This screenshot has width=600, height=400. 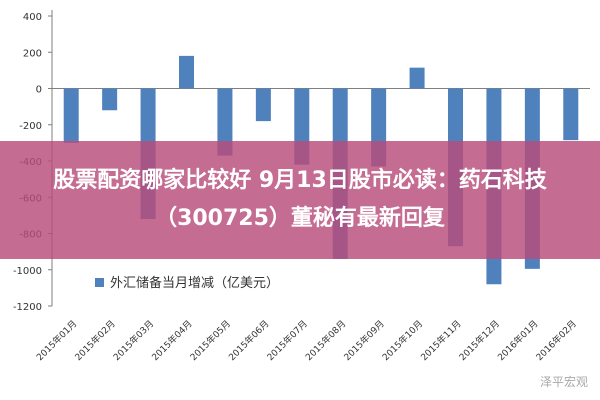 What do you see at coordinates (39, 90) in the screenshot?
I see `y-tick-label: 0` at bounding box center [39, 90].